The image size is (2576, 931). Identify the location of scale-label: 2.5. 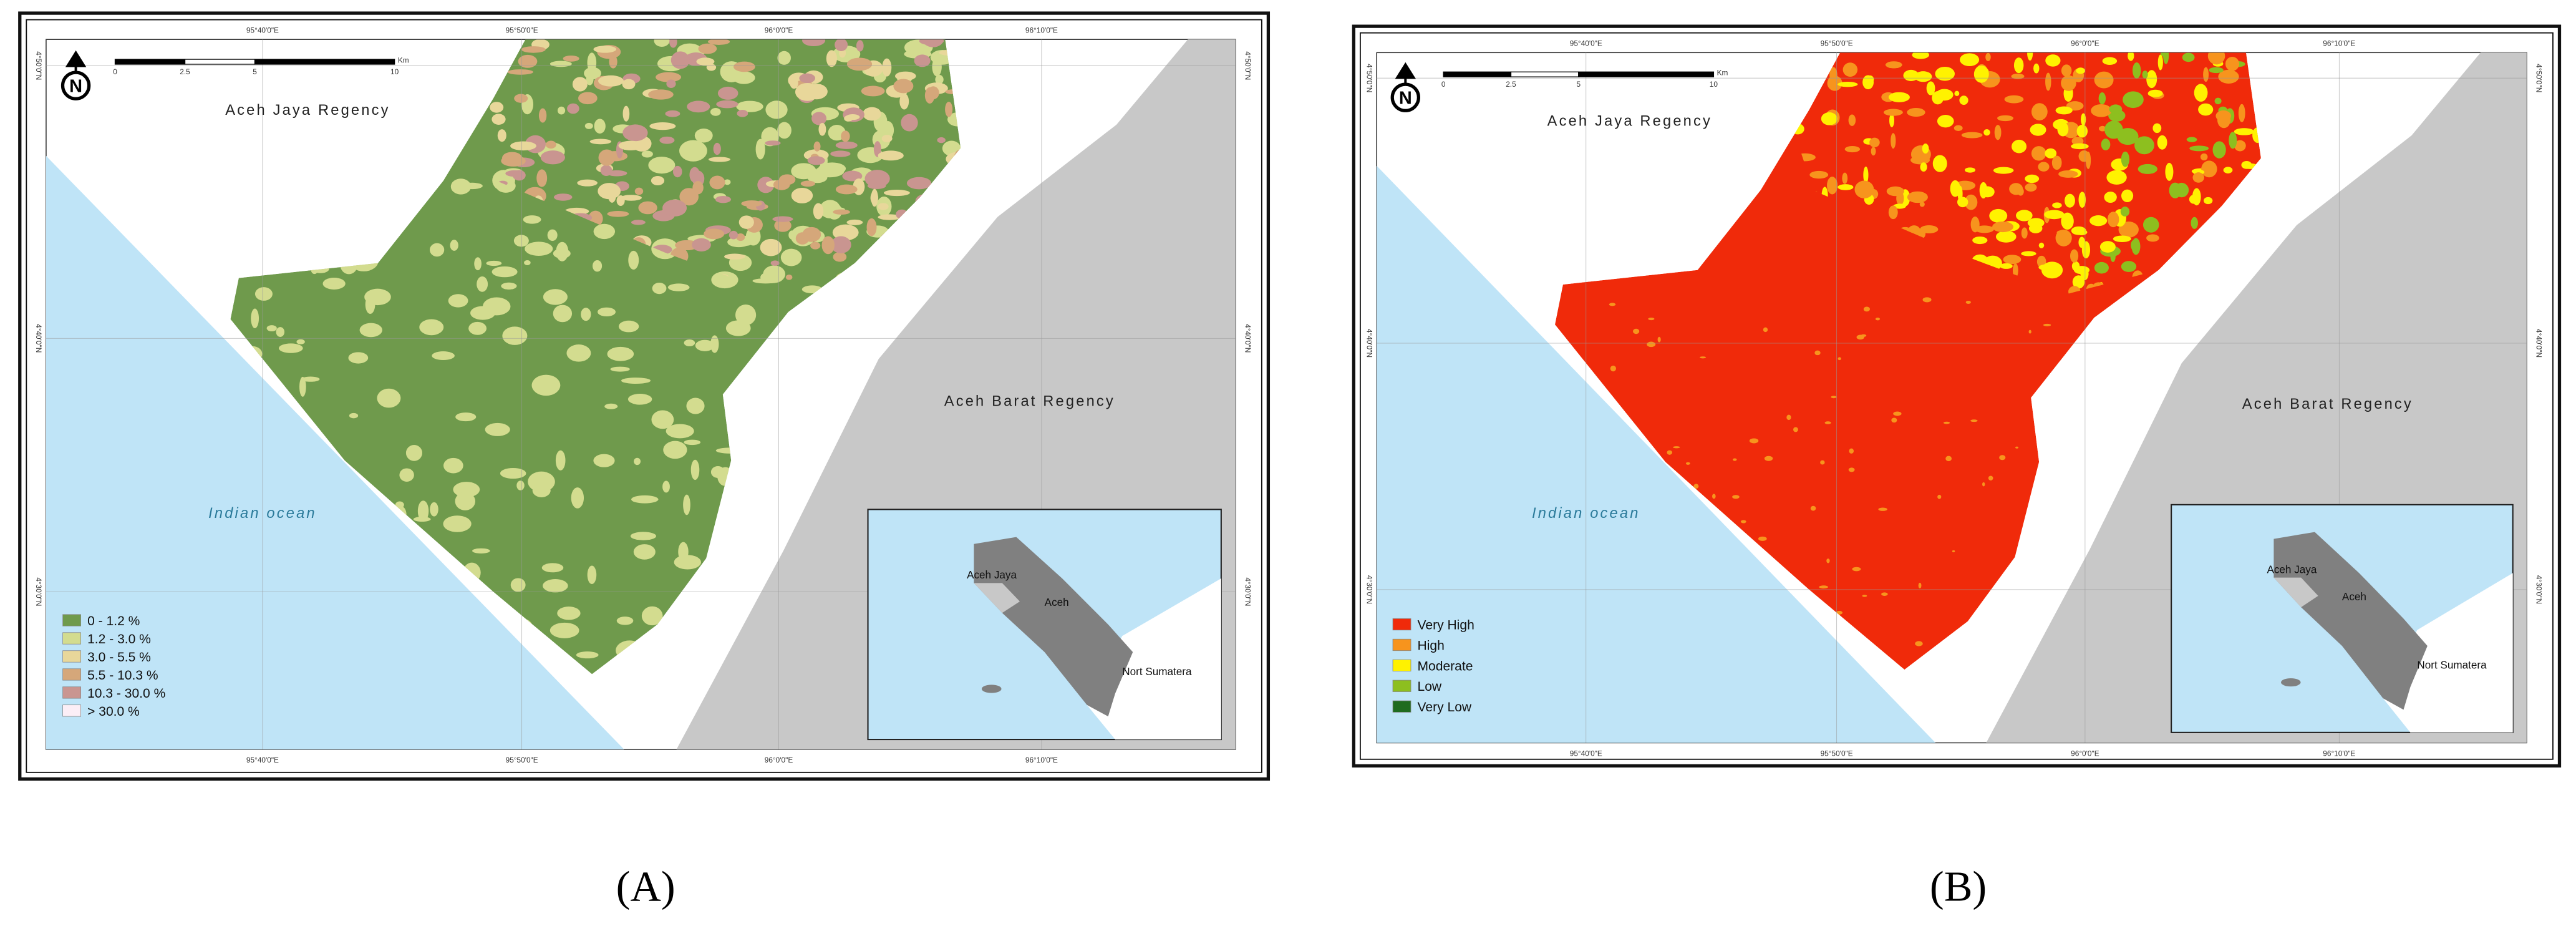
(1511, 85).